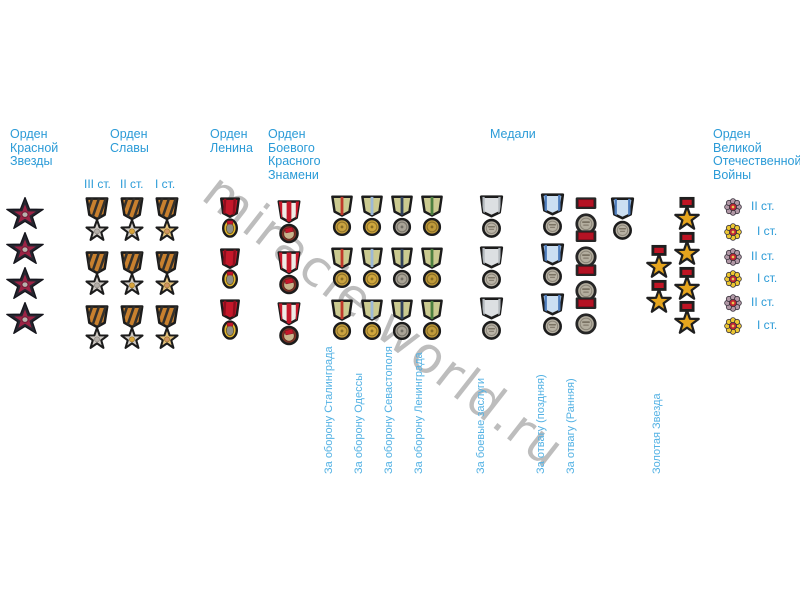 The image size is (800, 600). What do you see at coordinates (571, 426) in the screenshot?
I see `medal-name-label: За отвагу (Ранняя)` at bounding box center [571, 426].